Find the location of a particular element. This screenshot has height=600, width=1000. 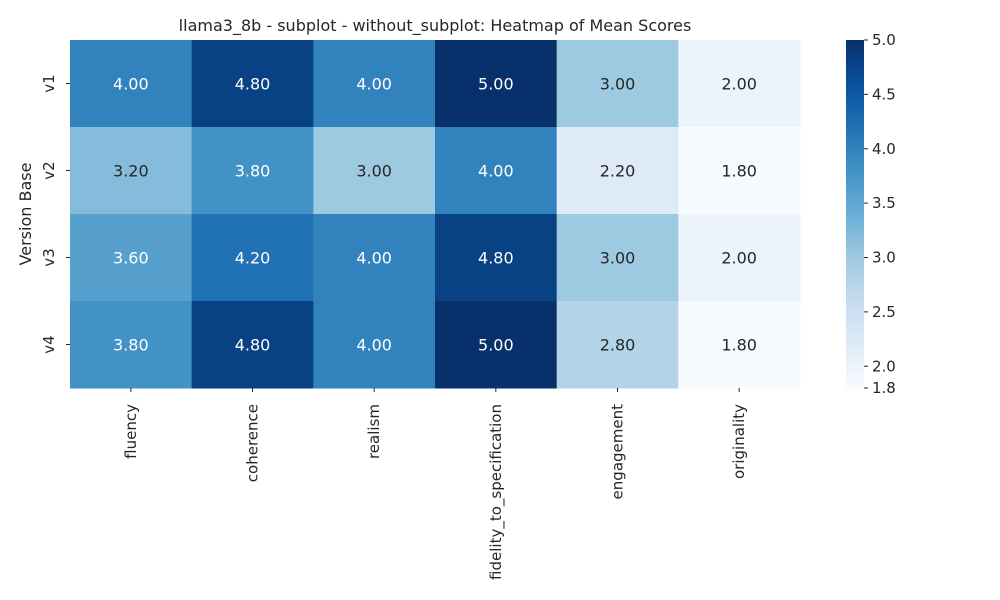

x-tick-label: engagement is located at coordinates (618, 452).